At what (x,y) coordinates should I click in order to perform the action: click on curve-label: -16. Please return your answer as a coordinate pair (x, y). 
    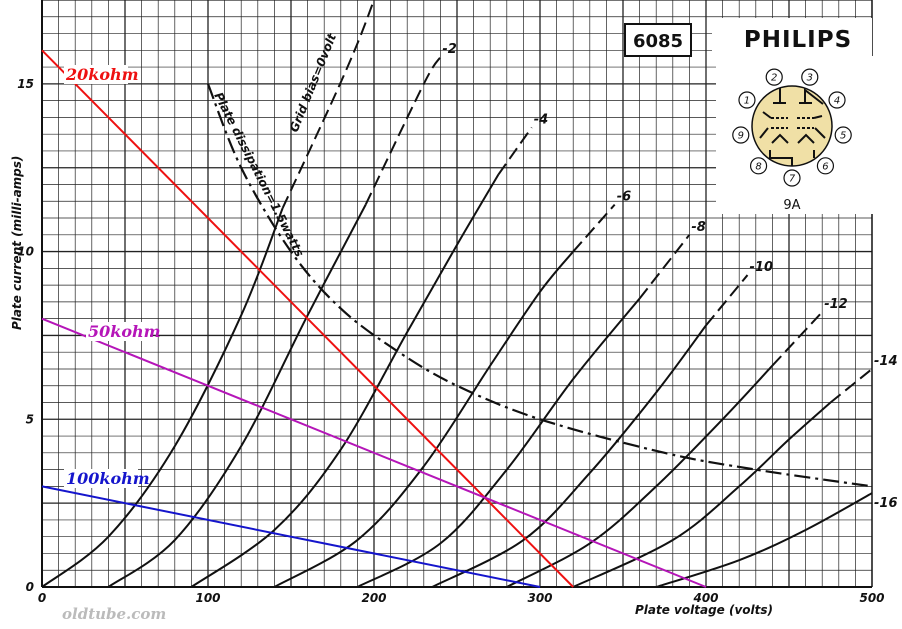
    Looking at the image, I should click on (886, 503).